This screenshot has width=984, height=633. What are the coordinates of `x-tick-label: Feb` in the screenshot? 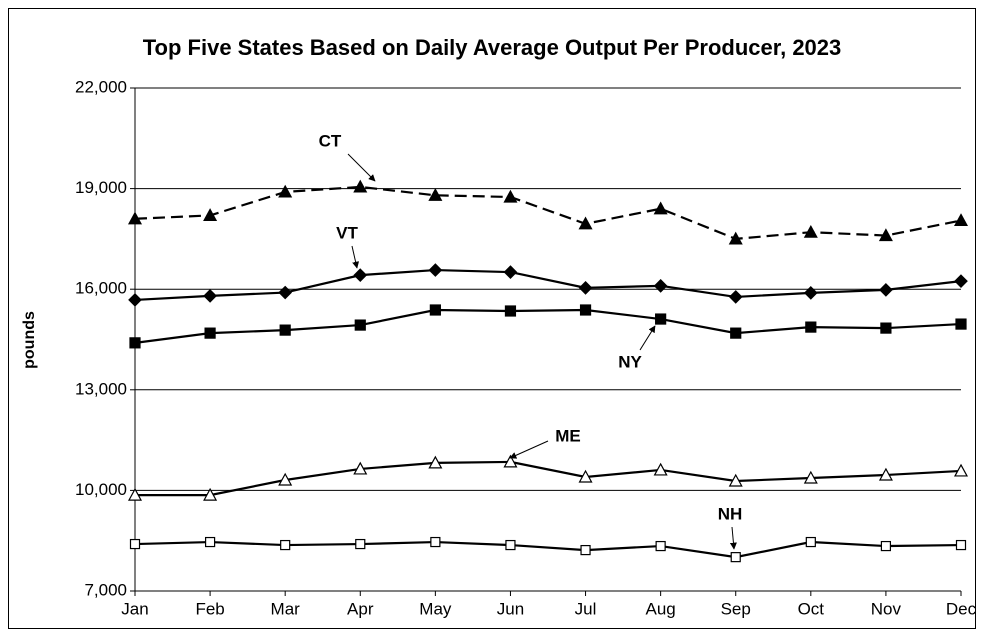 It's located at (209, 608).